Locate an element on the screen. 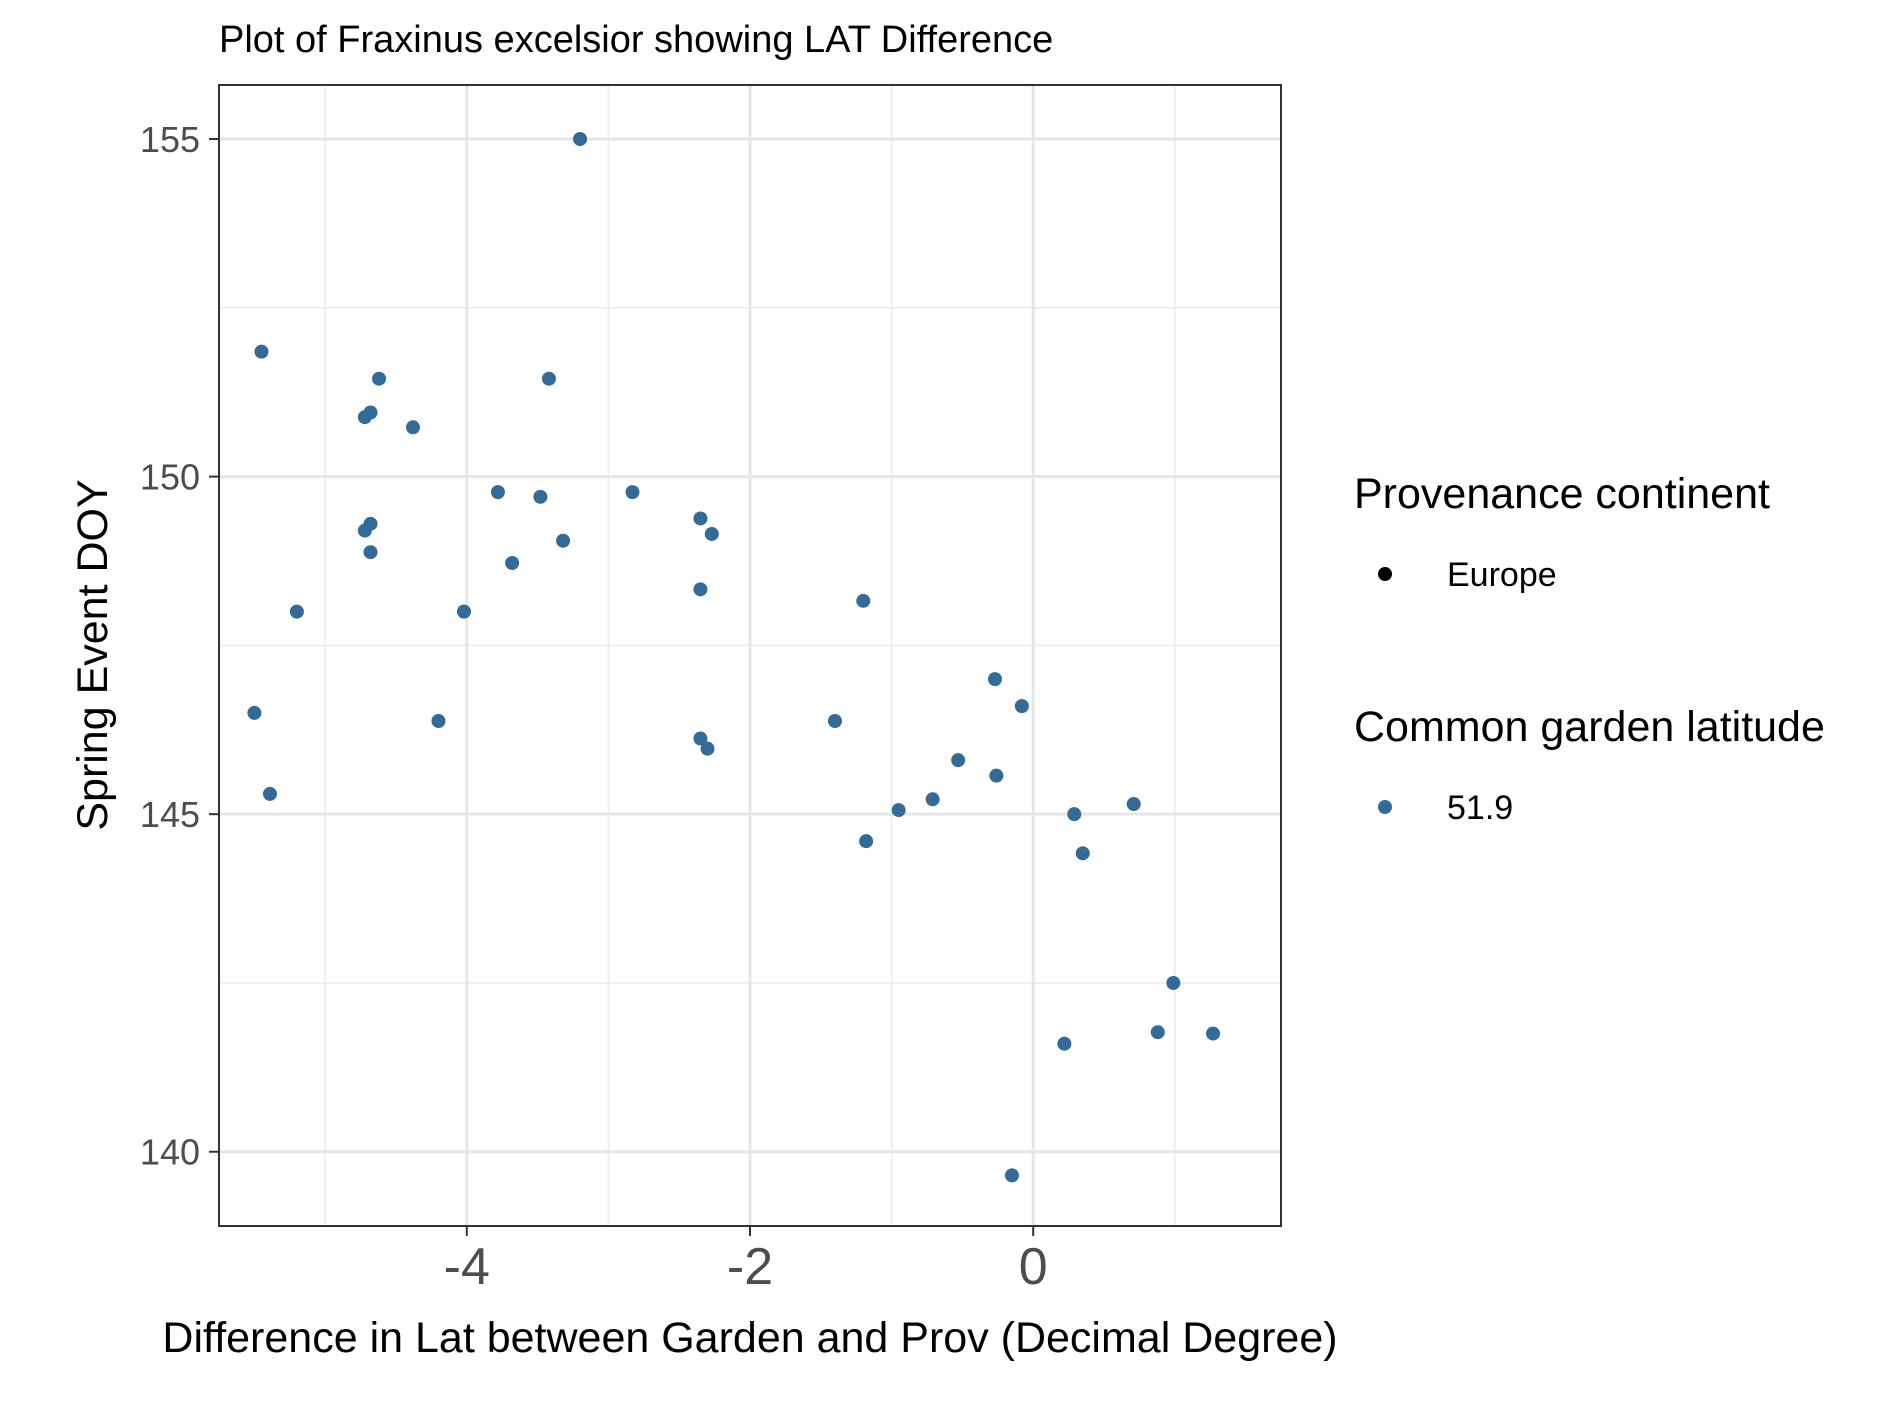 This screenshot has width=1889, height=1417. y-tick-label: 150 is located at coordinates (170, 477).